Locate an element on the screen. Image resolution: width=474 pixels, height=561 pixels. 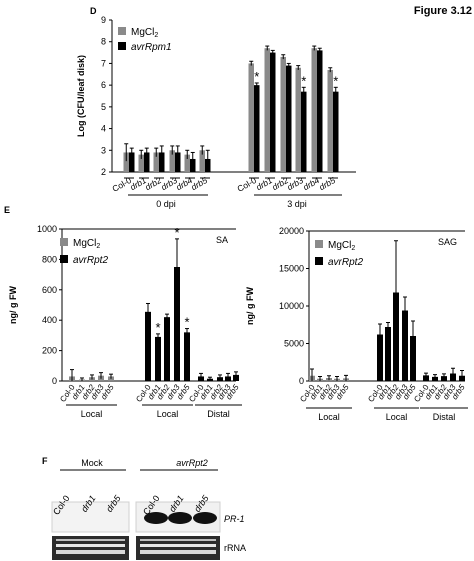
e1-legend-swatch-mgcl2 is located at coordinates (64, 242).